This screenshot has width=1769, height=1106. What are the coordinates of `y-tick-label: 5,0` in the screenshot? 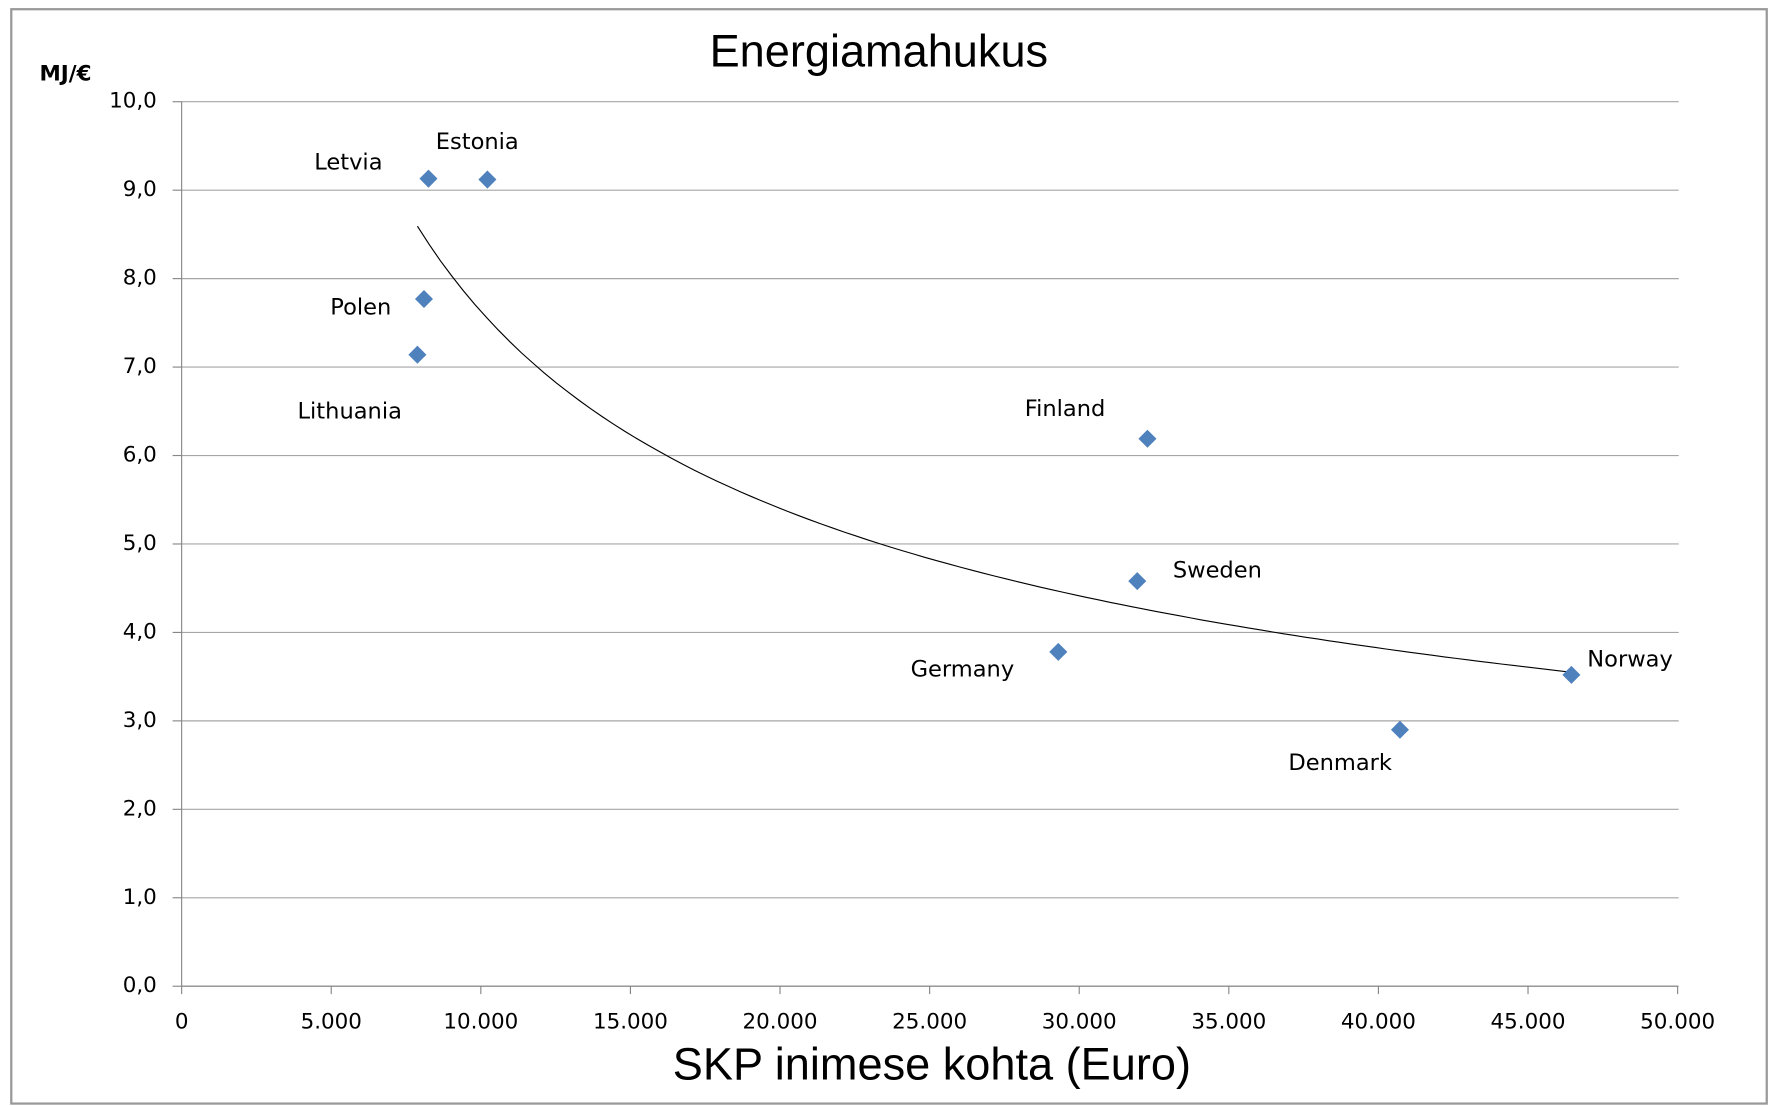 It's located at (140, 543).